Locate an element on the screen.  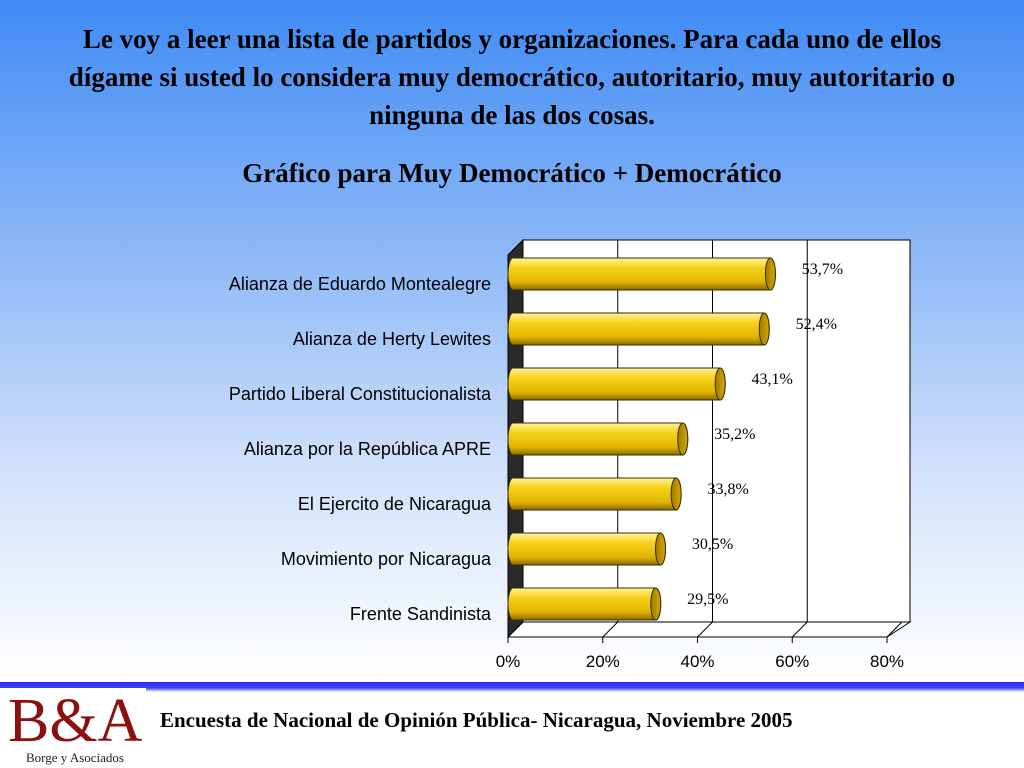
company-logo: B&A is located at coordinates (75, 721).